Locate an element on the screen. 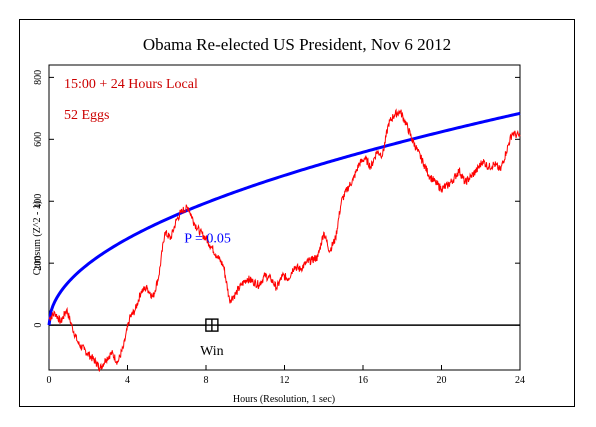 This screenshot has height=427, width=596. x-tick-label: 8 is located at coordinates (206, 380).